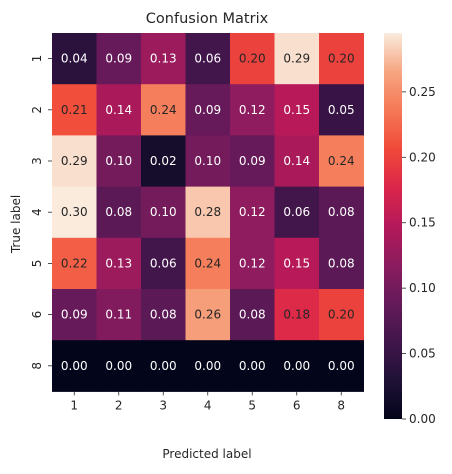 Image resolution: width=452 pixels, height=474 pixels. I want to click on cell-value-label: 0.21, so click(74, 110).